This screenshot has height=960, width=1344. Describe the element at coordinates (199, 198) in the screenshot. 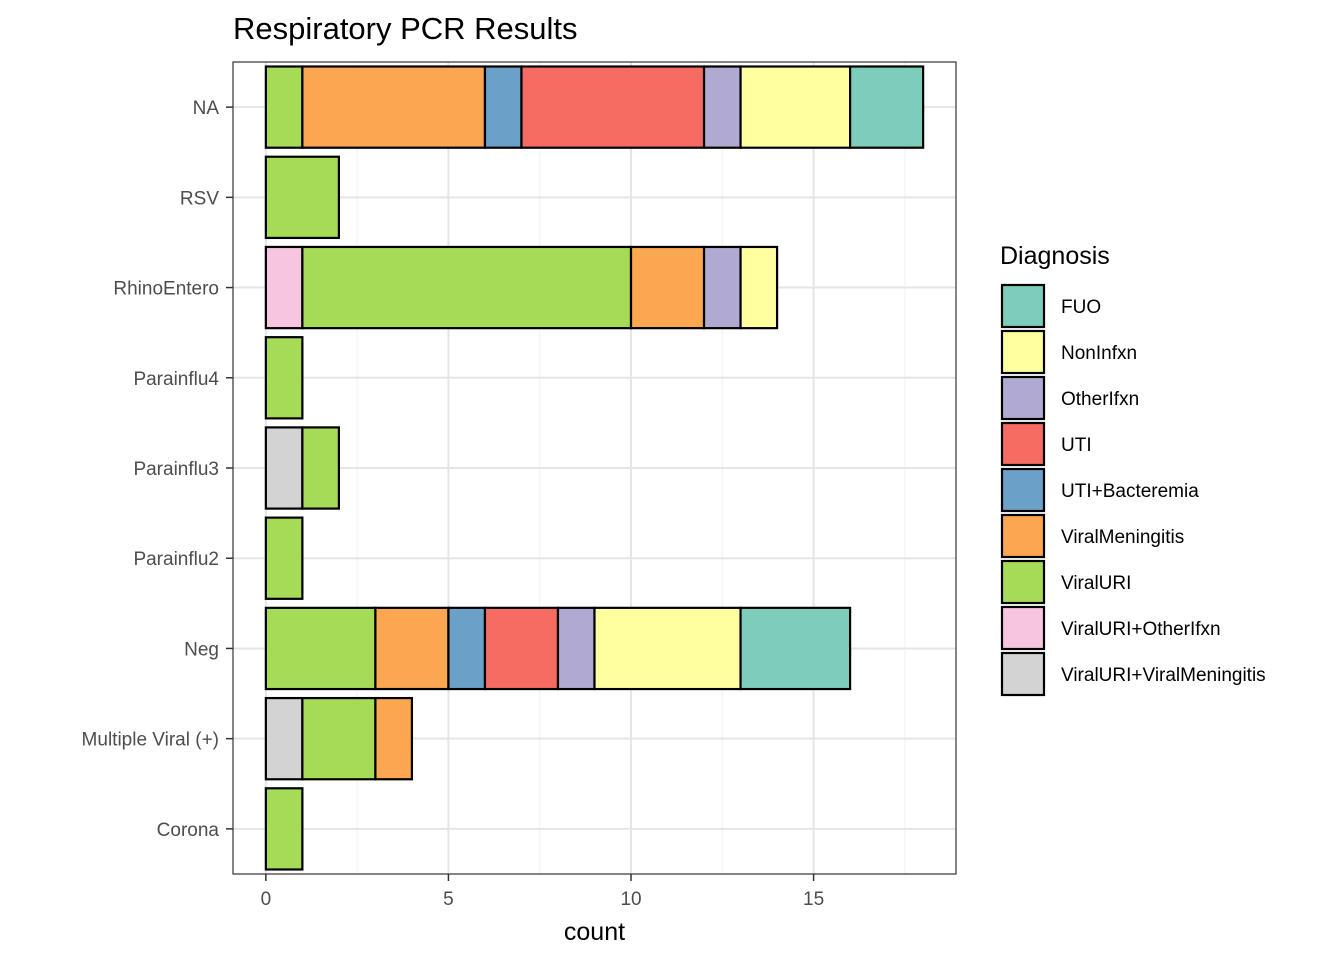

I see `y-tick-label: RSV` at that location.